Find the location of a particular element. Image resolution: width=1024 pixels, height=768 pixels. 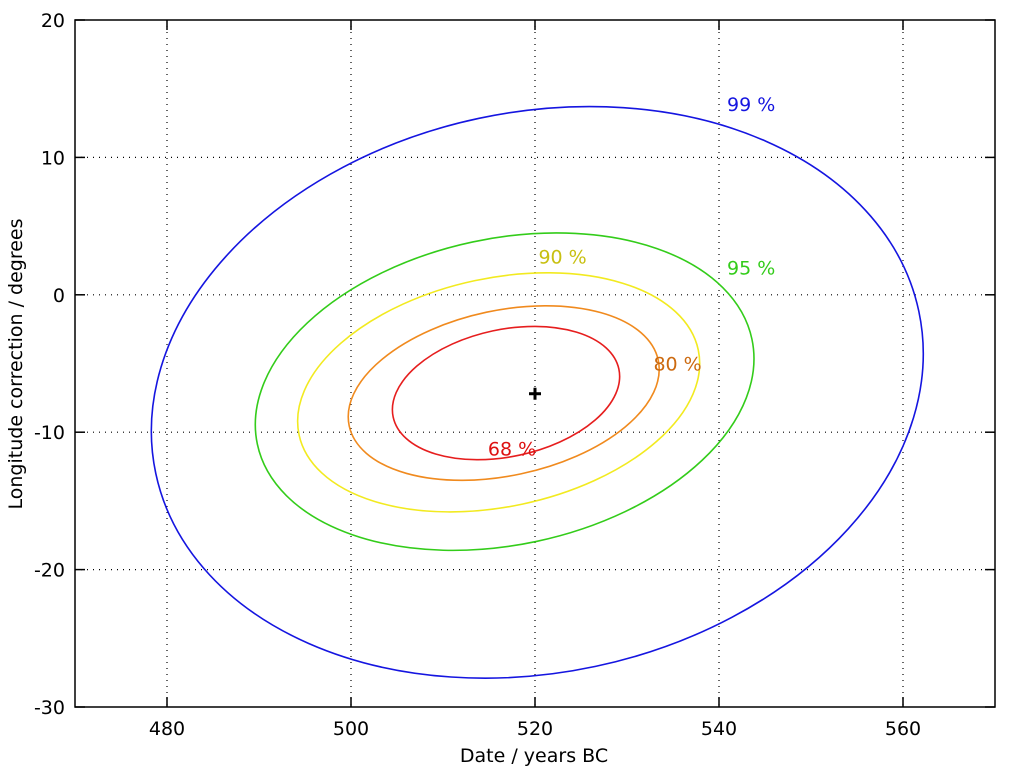

contour-label-99: 99 % is located at coordinates (751, 105).